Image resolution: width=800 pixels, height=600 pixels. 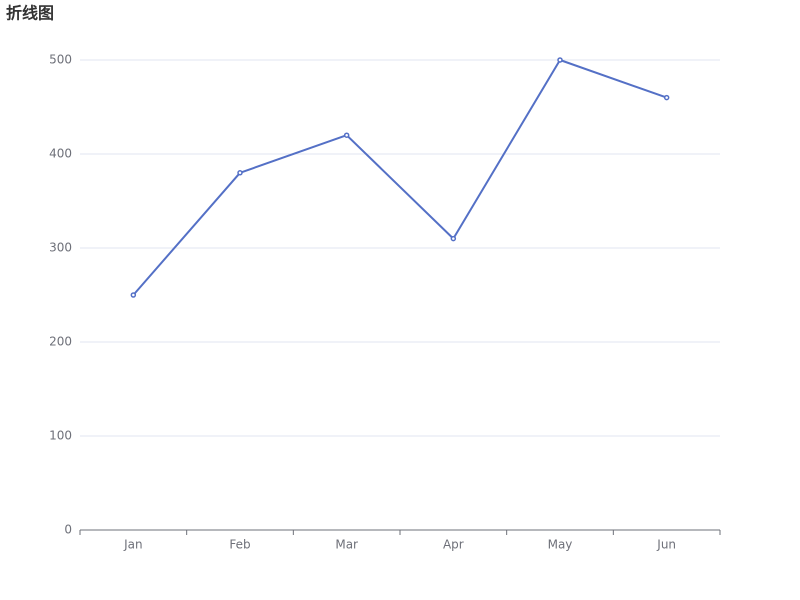 What do you see at coordinates (133, 545) in the screenshot?
I see `x-tick-label: Jan` at bounding box center [133, 545].